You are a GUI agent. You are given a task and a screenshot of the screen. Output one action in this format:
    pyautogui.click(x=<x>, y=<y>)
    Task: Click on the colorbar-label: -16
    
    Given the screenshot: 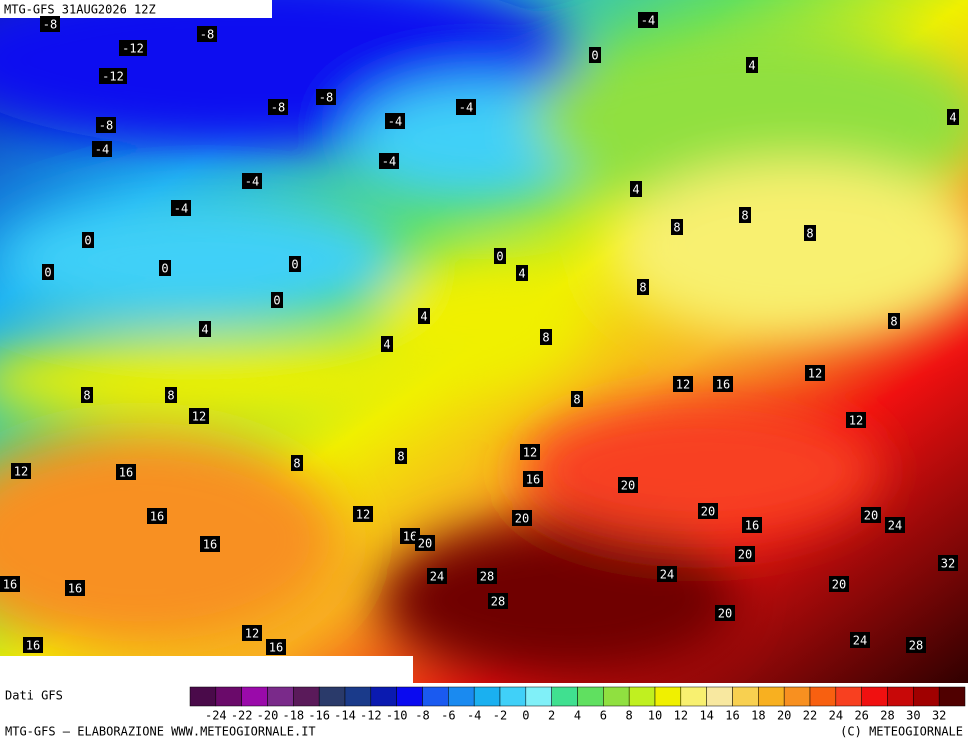 What is the action you would take?
    pyautogui.click(x=319, y=716)
    